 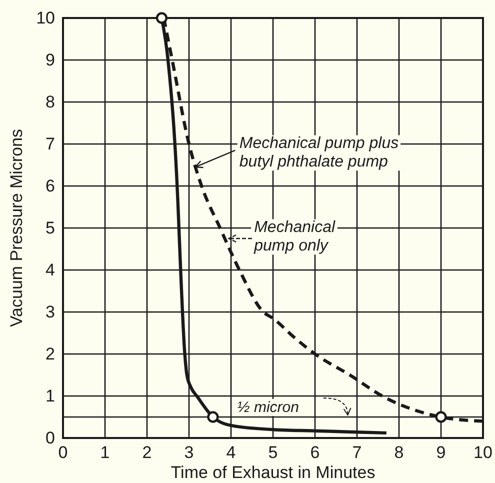 I want to click on x-tick-label: 7, so click(x=357, y=452).